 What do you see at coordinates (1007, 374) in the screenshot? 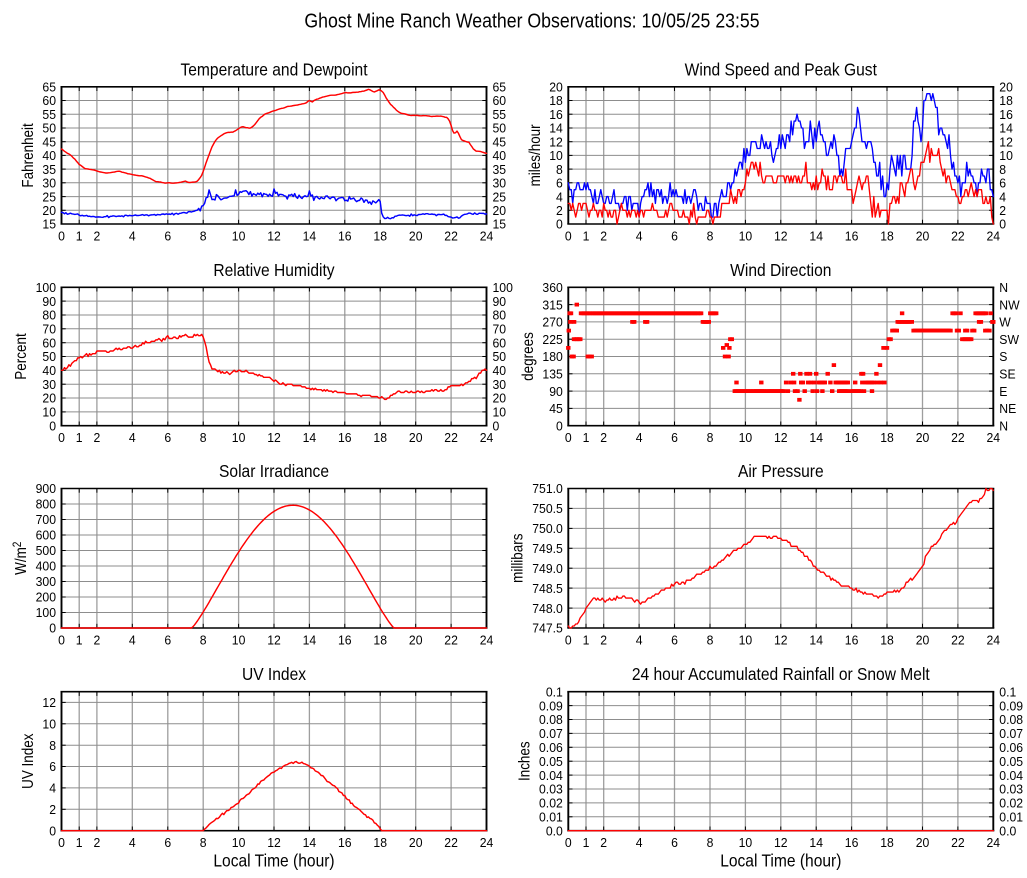
I see `svg-text: SE` at bounding box center [1007, 374].